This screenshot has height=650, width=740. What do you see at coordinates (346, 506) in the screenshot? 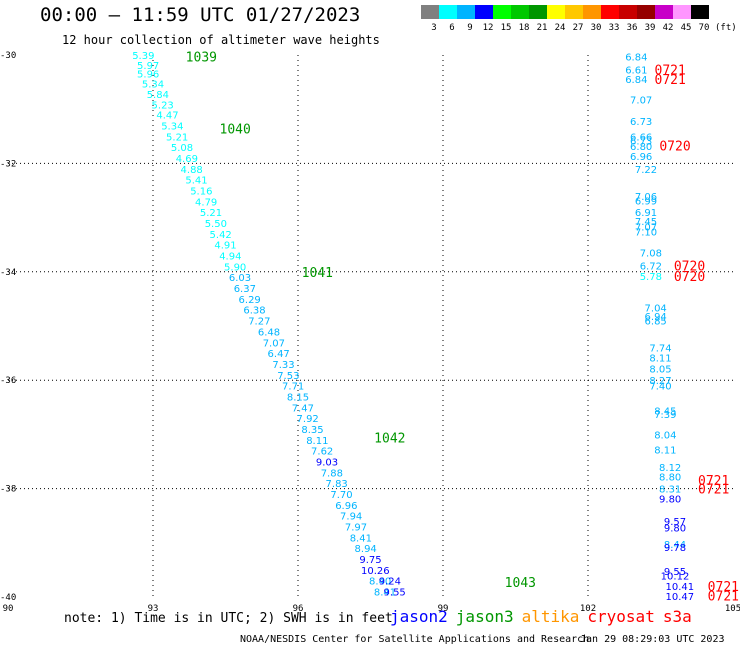
I see `data-point-label: 6.96` at bounding box center [346, 506].